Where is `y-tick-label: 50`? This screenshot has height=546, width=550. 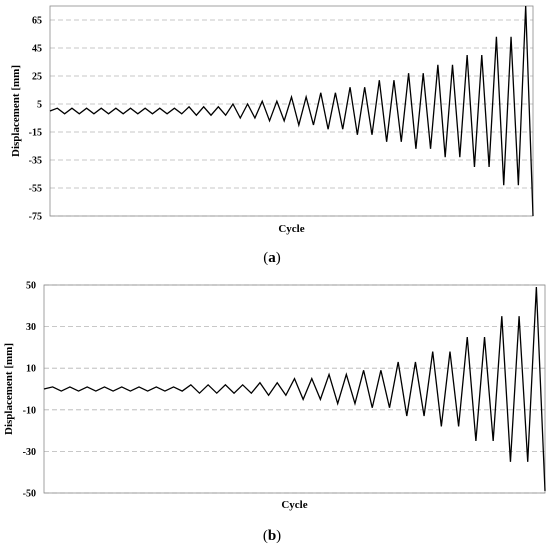
y-tick-label: 50 is located at coordinates (31, 286).